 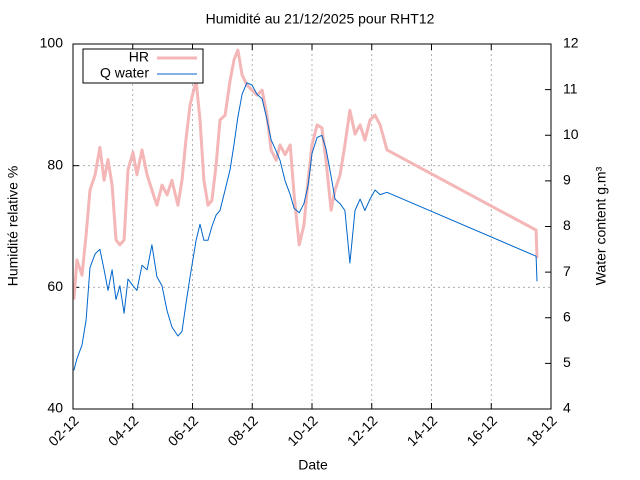 What do you see at coordinates (123, 430) in the screenshot?
I see `x-tick-label: 04-12` at bounding box center [123, 430].